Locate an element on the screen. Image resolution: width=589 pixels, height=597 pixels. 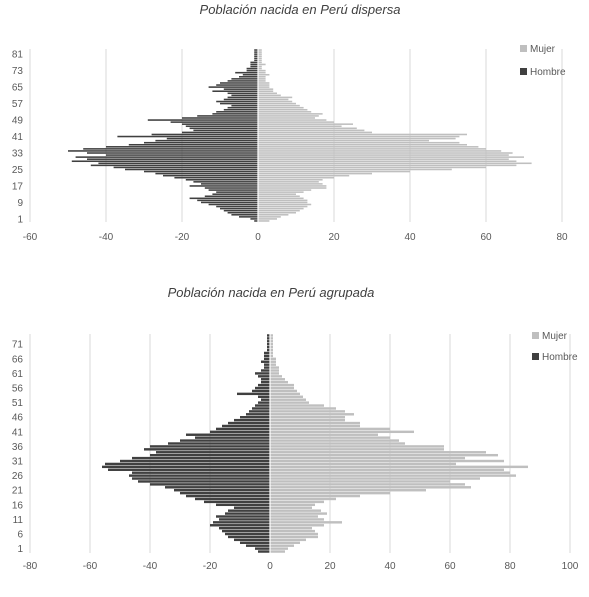
y-tick-label: 25 is located at coordinates (18, 170).